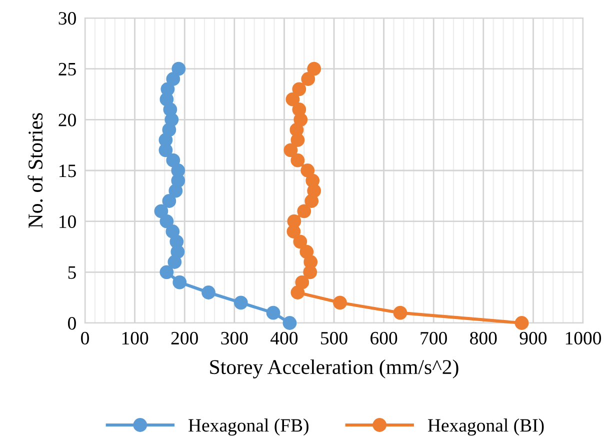 Image resolution: width=615 pixels, height=448 pixels. I want to click on y-tick-label: 0, so click(72, 323).